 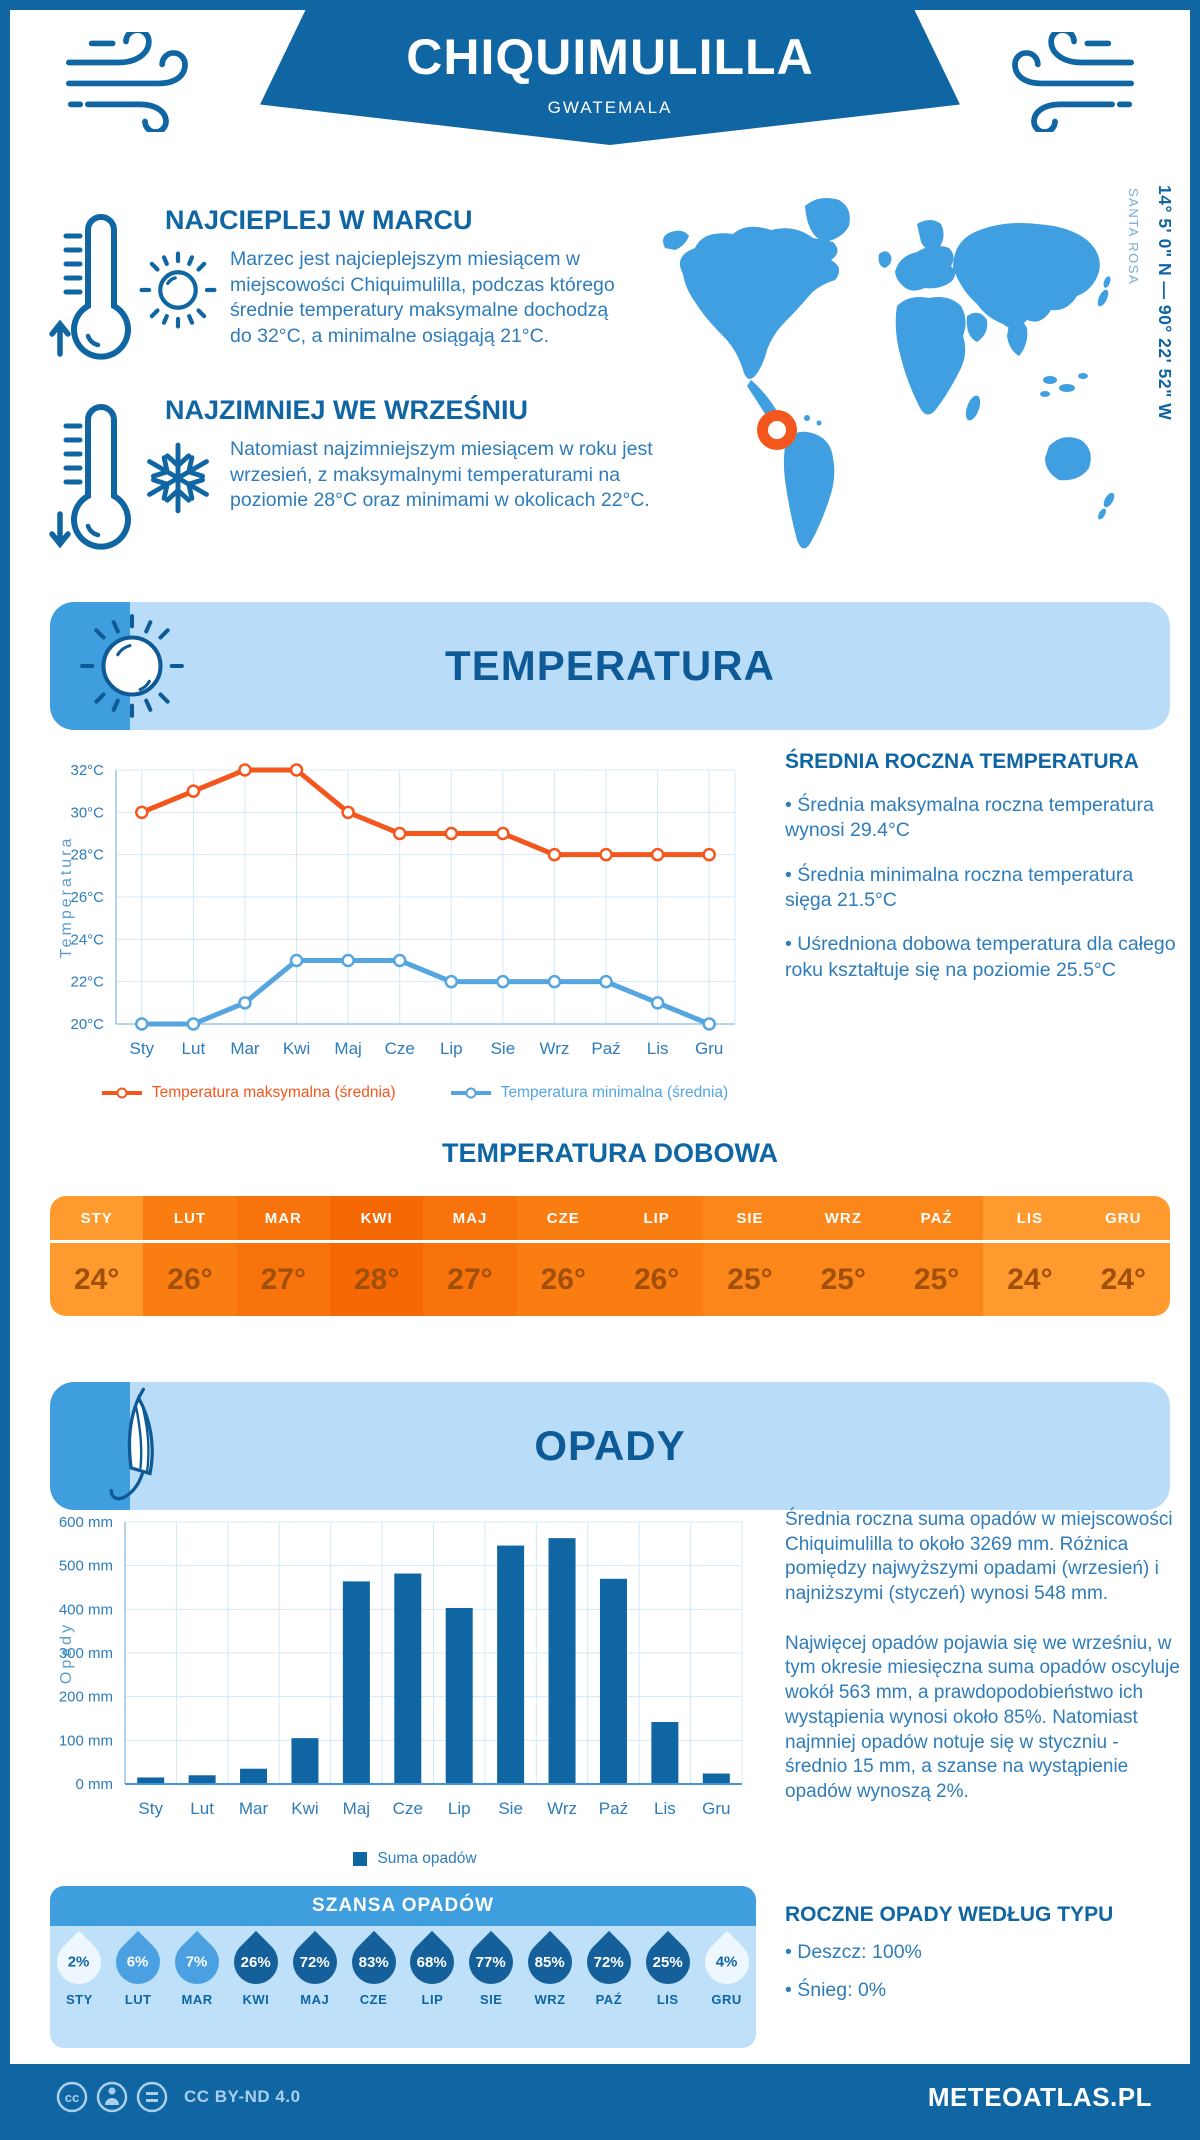 What do you see at coordinates (750, 1279) in the screenshot?
I see `daily-temp-value: 25°` at bounding box center [750, 1279].